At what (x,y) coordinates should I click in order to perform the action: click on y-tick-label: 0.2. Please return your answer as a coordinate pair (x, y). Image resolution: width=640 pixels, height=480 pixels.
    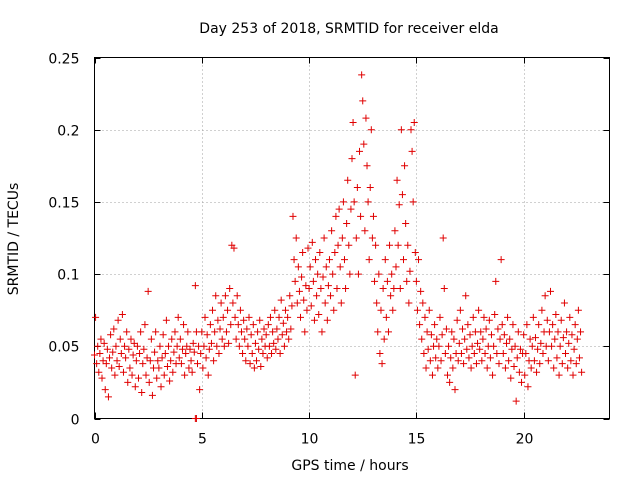
    Looking at the image, I should click on (68, 132).